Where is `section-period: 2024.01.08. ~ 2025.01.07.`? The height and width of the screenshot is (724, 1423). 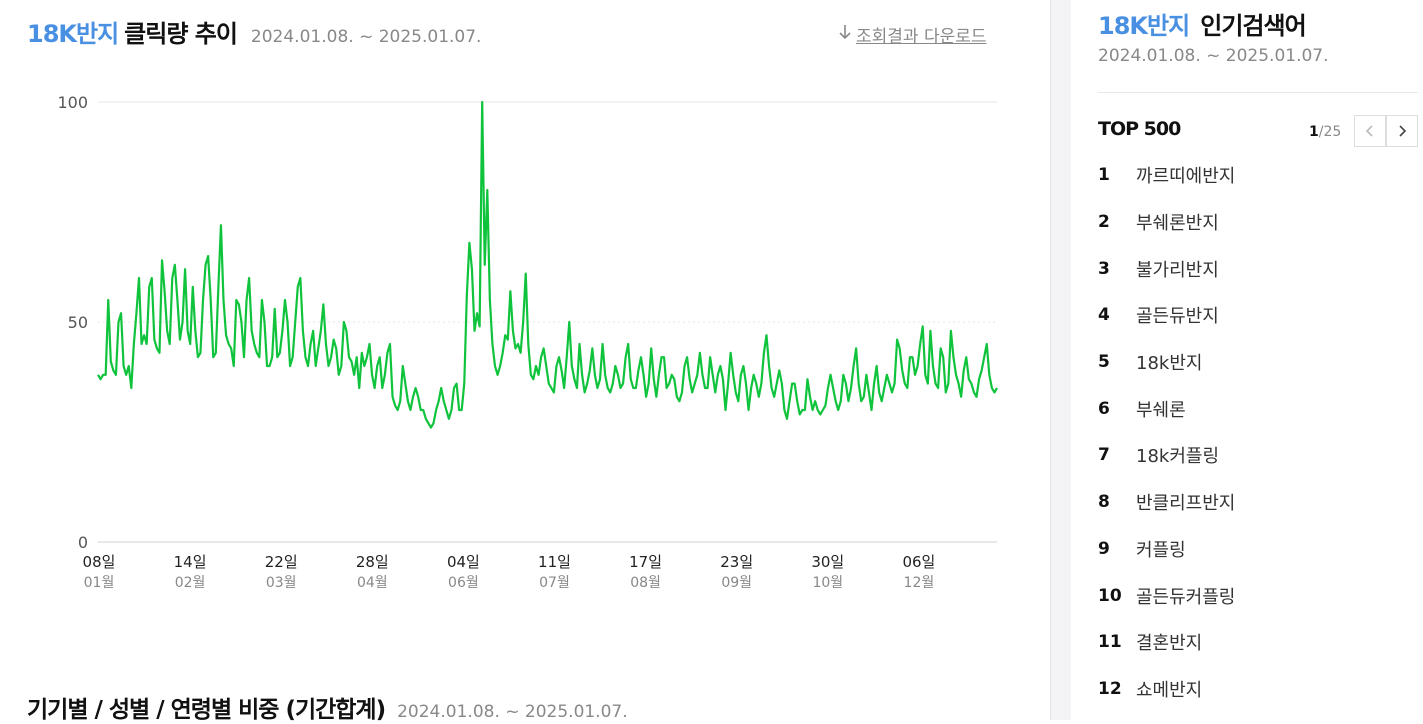 section-period: 2024.01.08. ~ 2025.01.07. is located at coordinates (512, 712).